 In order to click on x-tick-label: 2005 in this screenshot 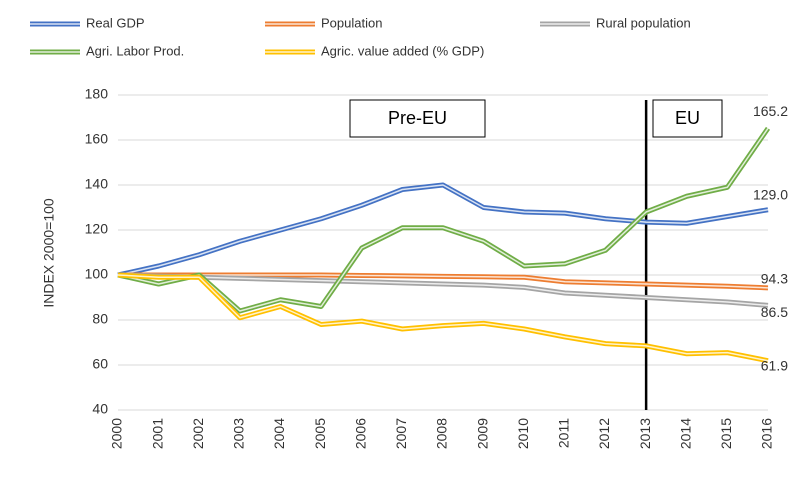, I will do `click(320, 433)`.